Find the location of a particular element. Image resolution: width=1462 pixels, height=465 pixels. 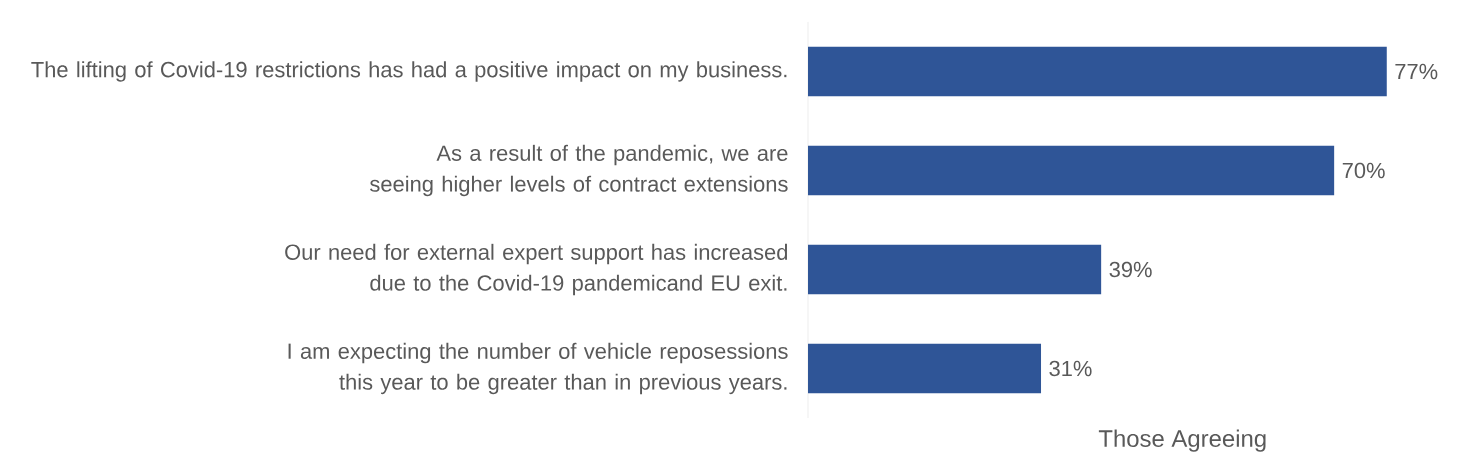

data-label: 39% is located at coordinates (1130, 269).